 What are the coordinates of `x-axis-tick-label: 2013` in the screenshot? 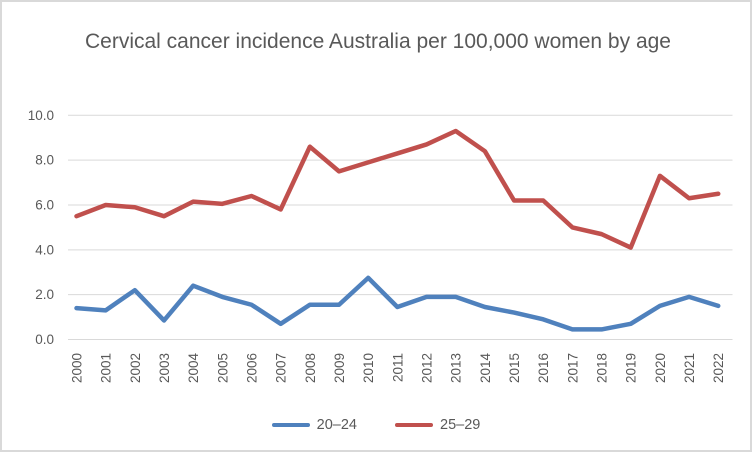 It's located at (456, 368).